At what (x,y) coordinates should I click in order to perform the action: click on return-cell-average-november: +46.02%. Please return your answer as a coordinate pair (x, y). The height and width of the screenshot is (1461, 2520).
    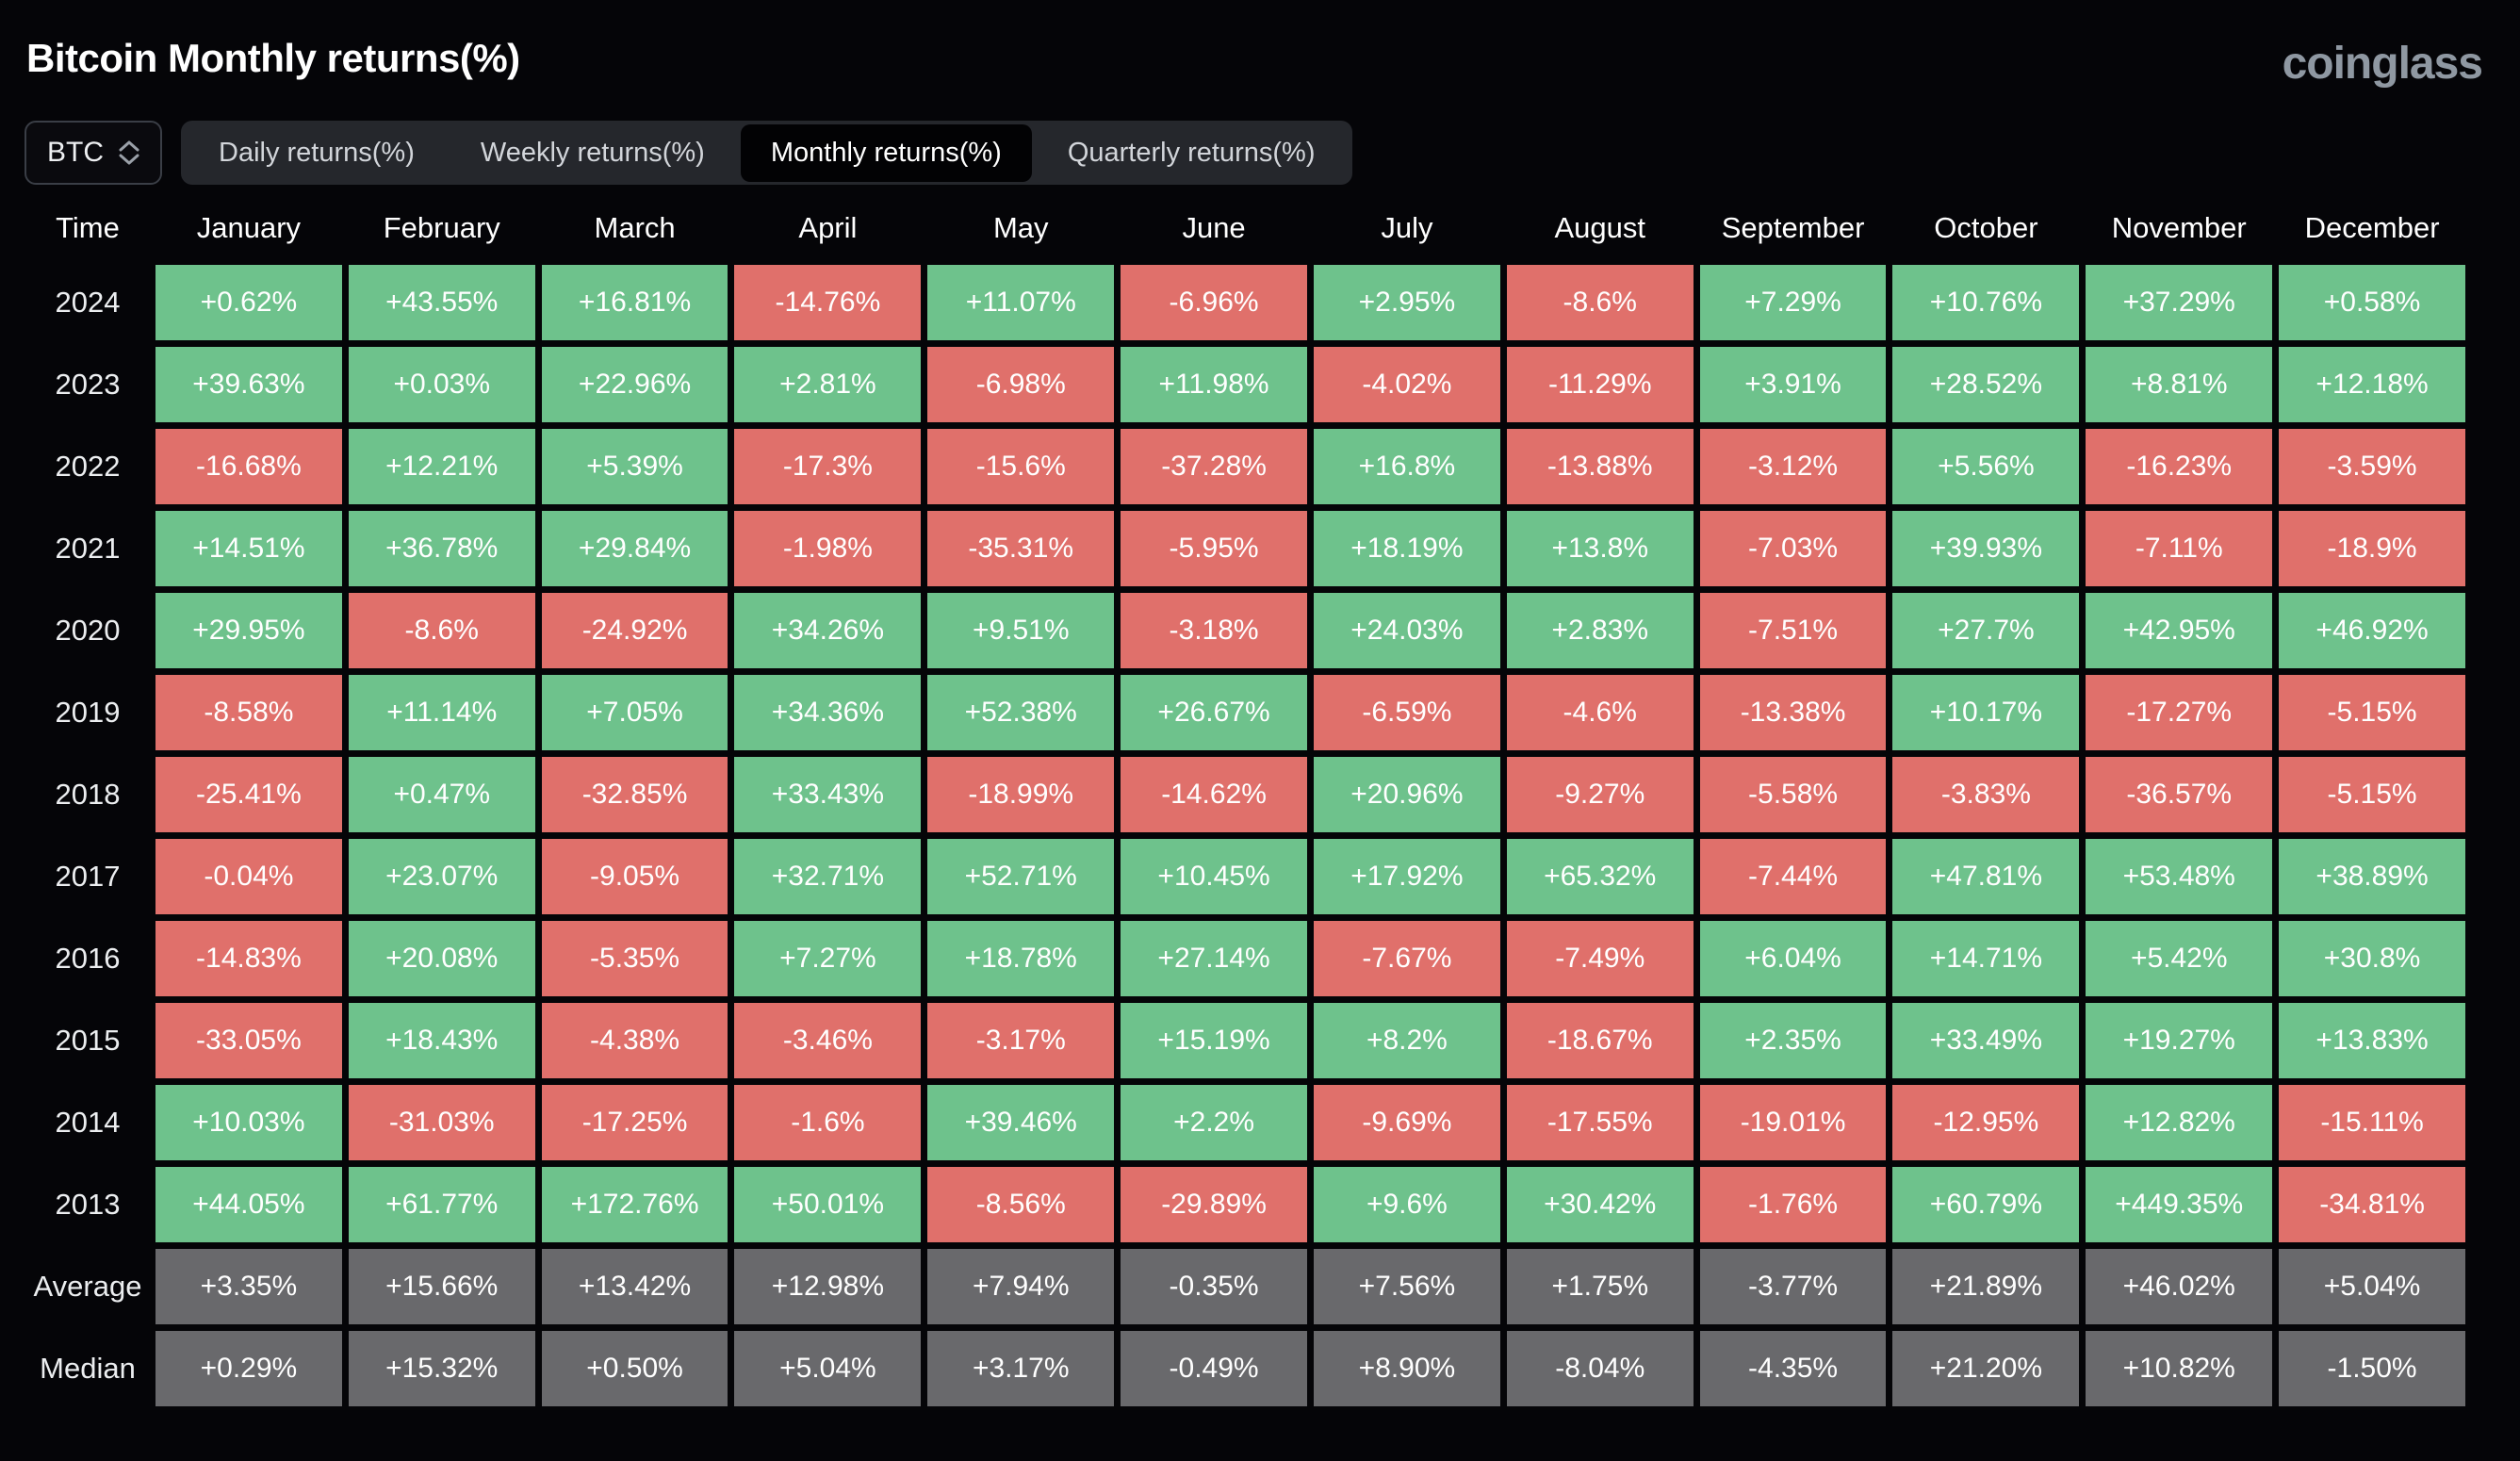
    Looking at the image, I should click on (2179, 1286).